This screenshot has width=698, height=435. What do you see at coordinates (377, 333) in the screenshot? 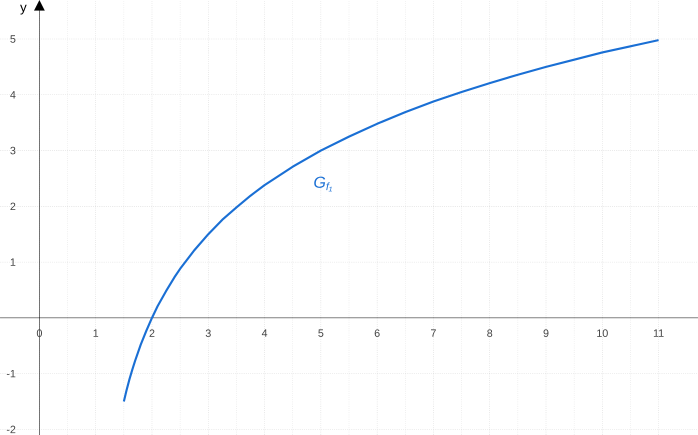
I see `x-tick-label: 6` at bounding box center [377, 333].